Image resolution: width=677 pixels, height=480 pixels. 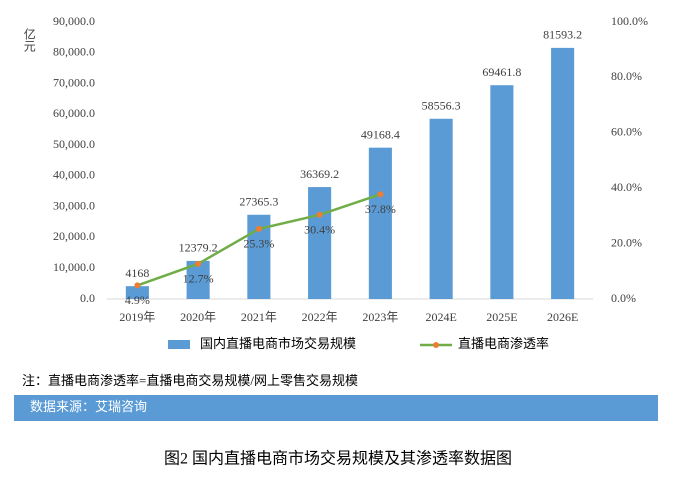 What do you see at coordinates (198, 248) in the screenshot?
I see `bar-value-label: 12379.2` at bounding box center [198, 248].